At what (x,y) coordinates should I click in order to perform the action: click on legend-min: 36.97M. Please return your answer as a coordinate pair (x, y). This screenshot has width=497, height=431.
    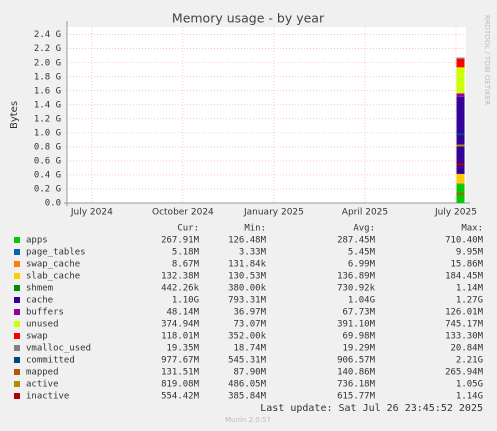
    Looking at the image, I should click on (249, 313).